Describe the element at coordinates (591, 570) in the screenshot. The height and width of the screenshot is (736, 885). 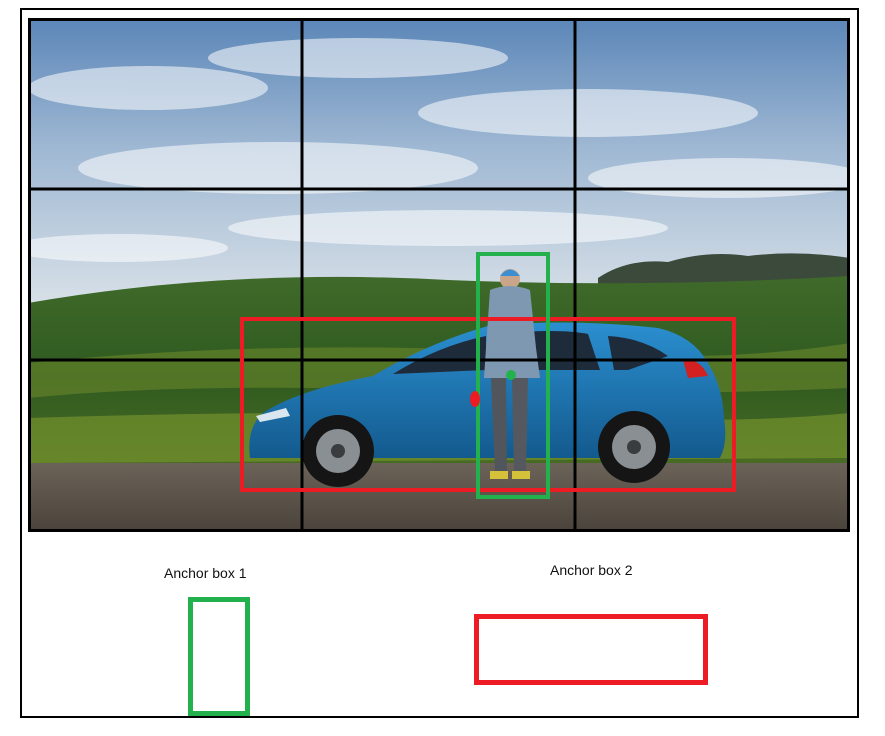
I see `anchor-box-2-label: Anchor box 2` at that location.